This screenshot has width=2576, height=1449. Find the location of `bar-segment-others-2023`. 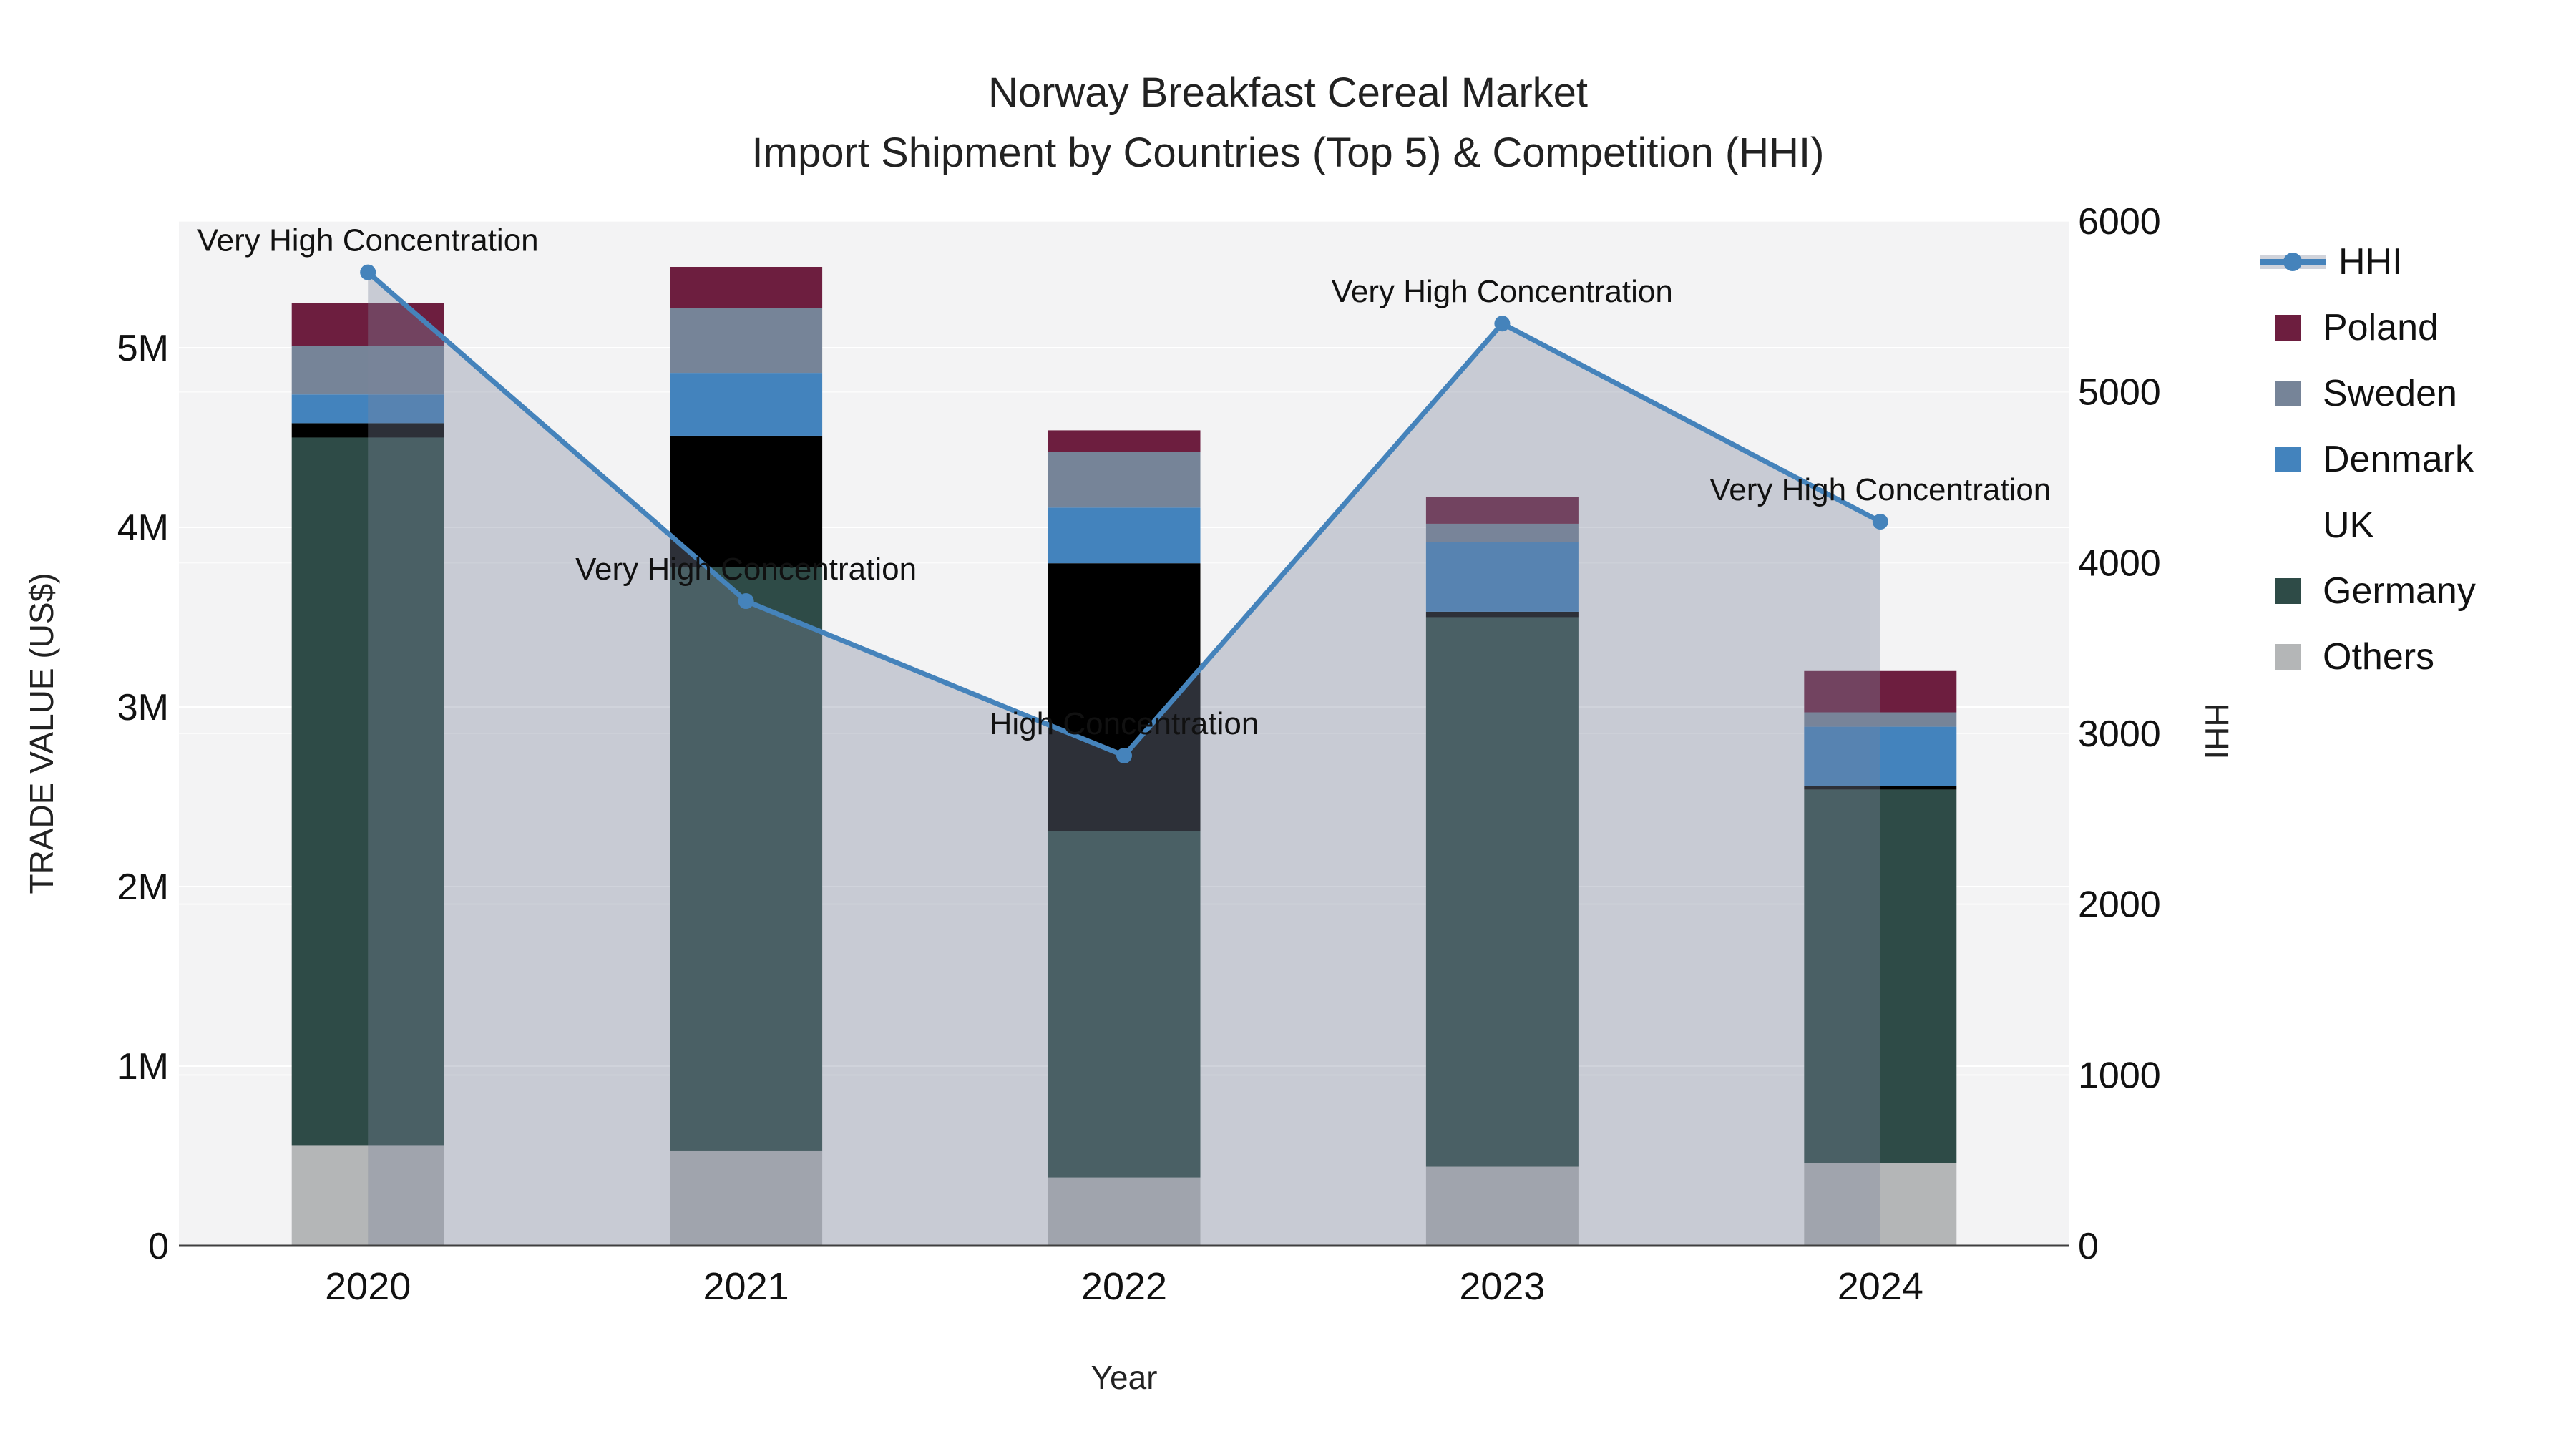

bar-segment-others-2023 is located at coordinates (1502, 1206).